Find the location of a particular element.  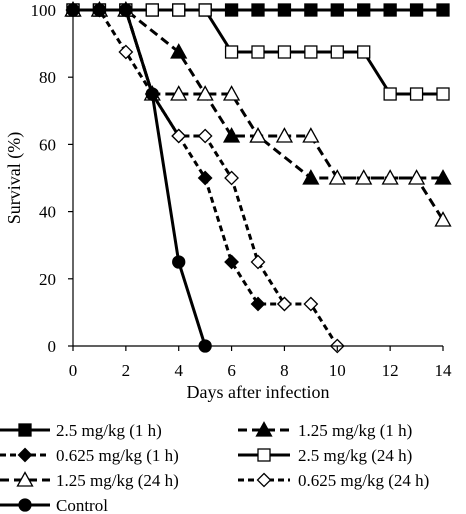

y-tick-label: 40 is located at coordinates (47, 212).